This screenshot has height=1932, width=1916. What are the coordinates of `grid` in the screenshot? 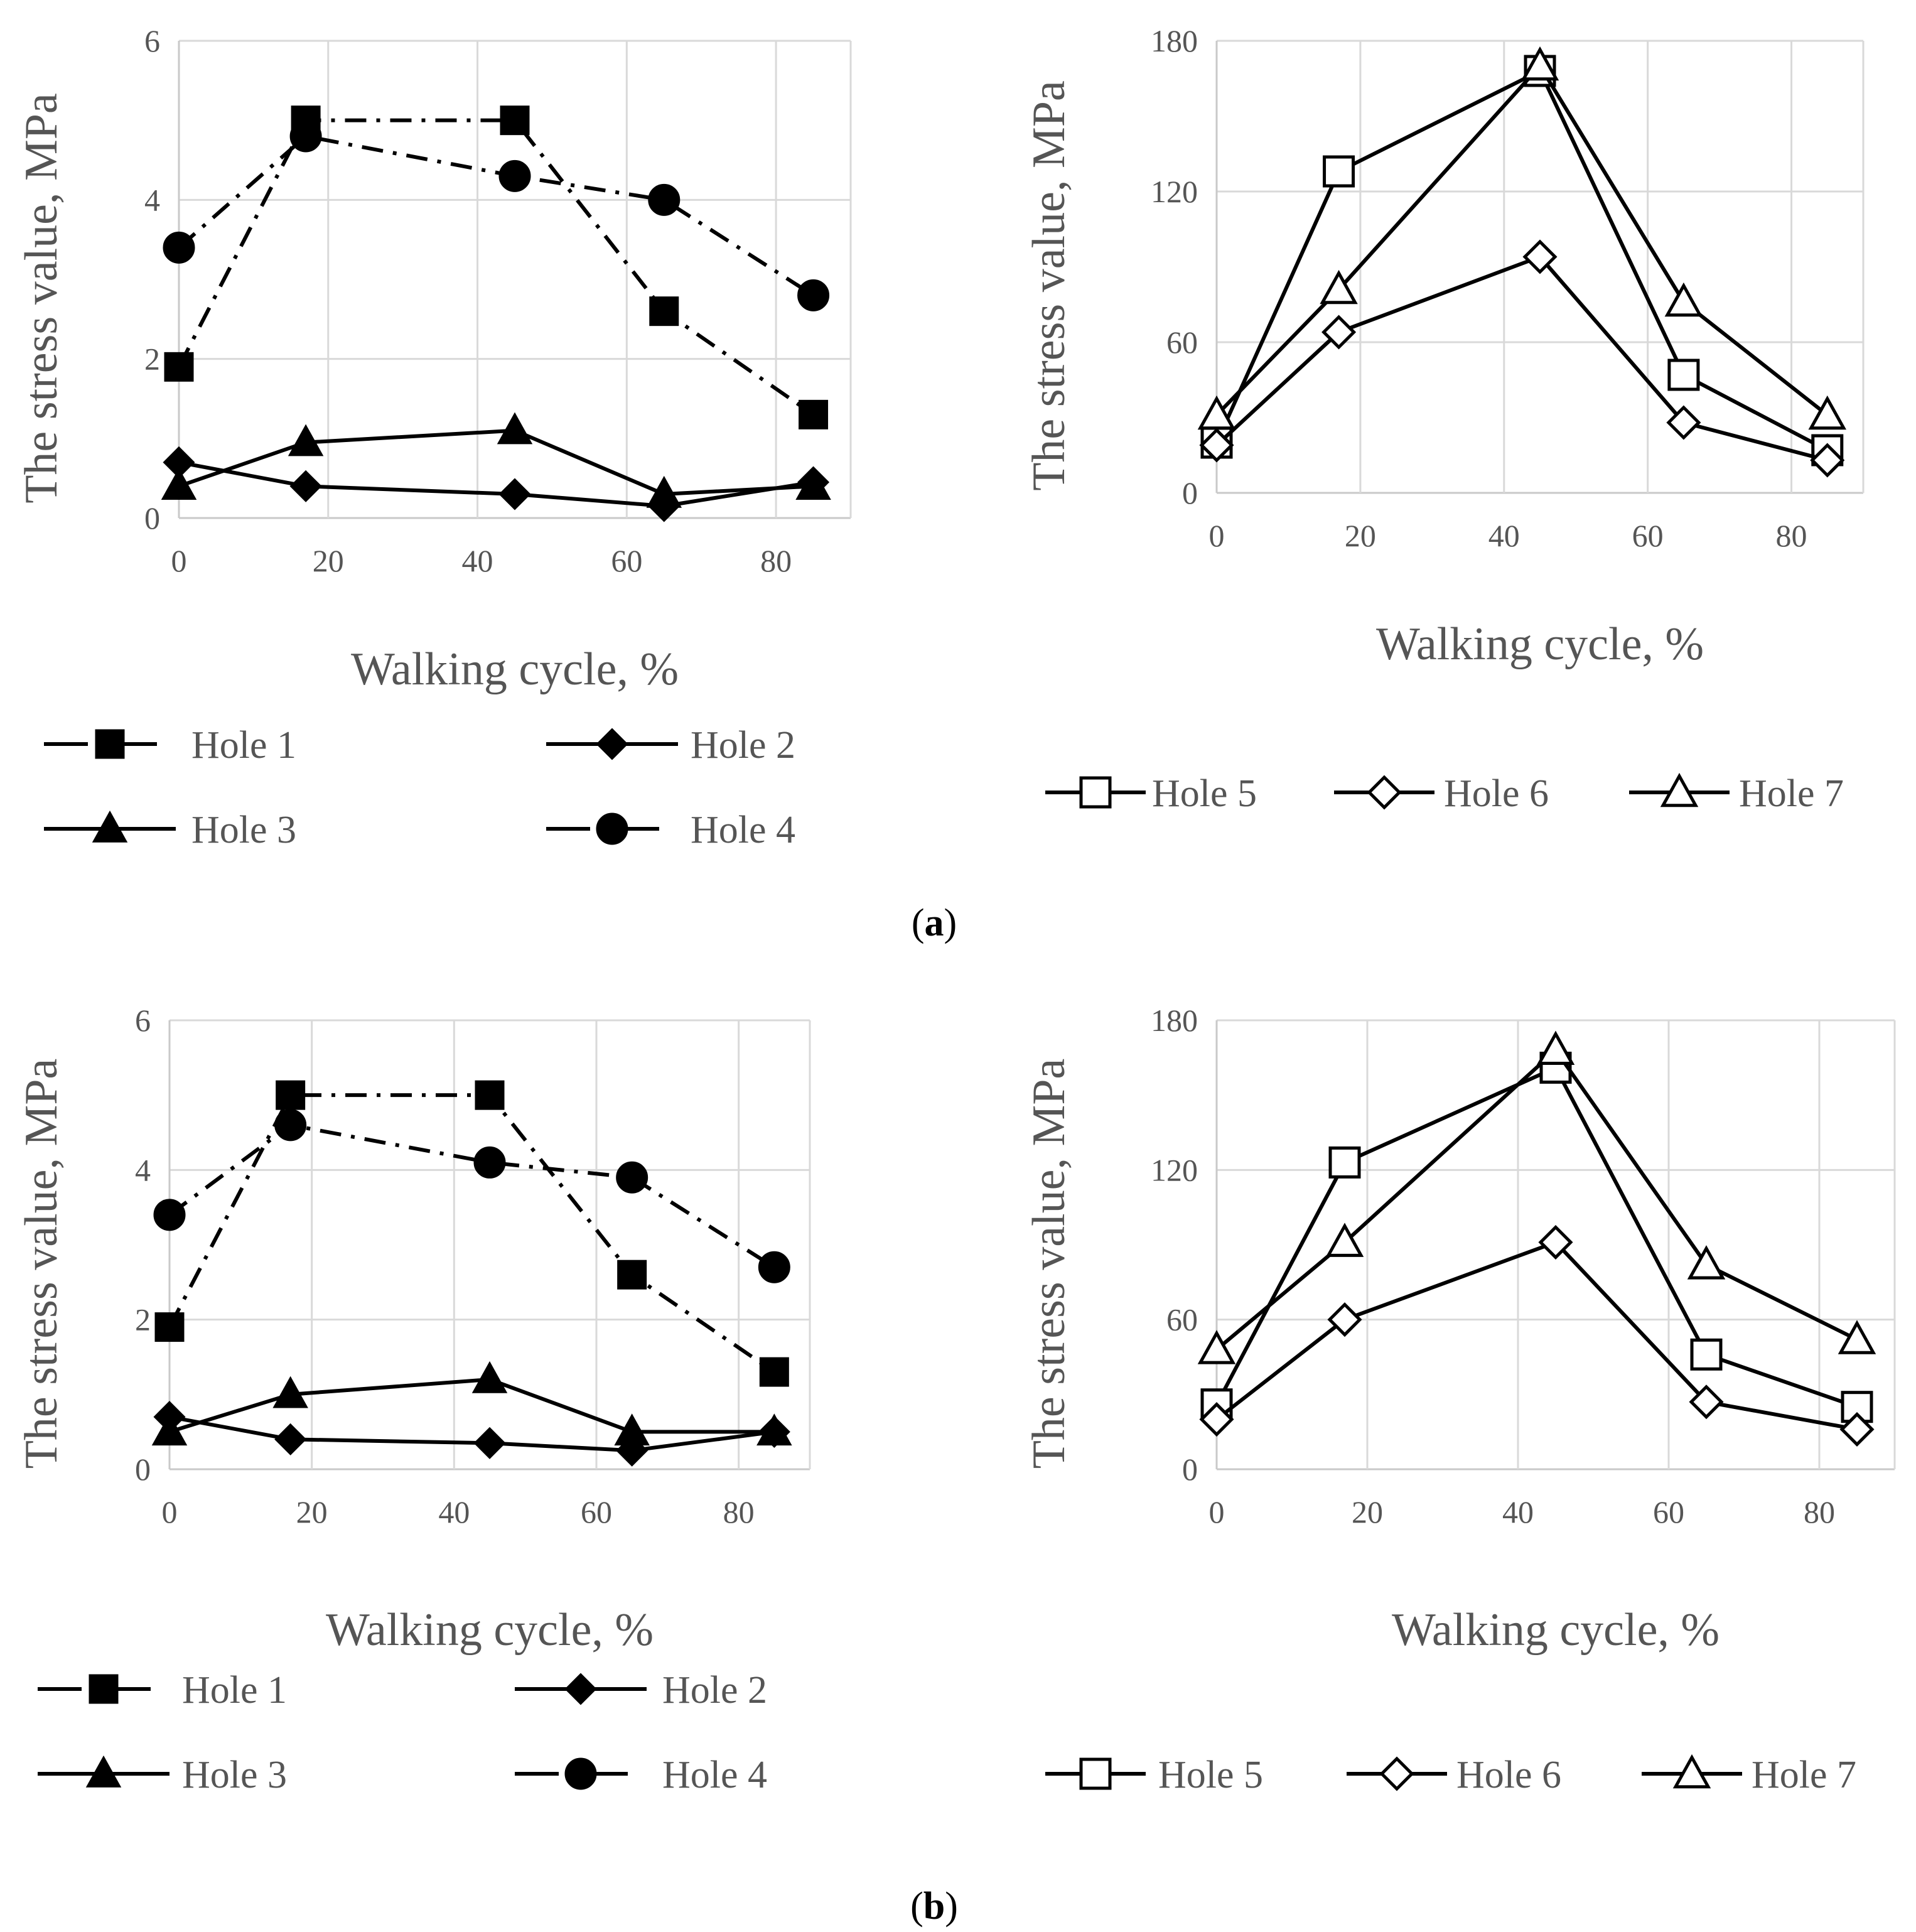 It's located at (515, 279).